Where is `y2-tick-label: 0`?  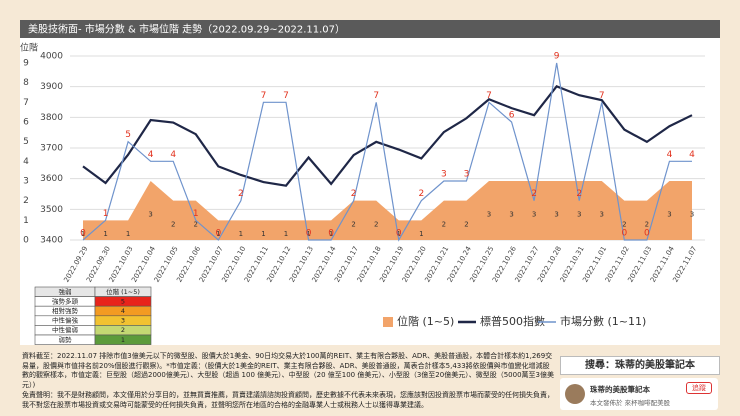 y2-tick-label: 0 is located at coordinates (26, 241).